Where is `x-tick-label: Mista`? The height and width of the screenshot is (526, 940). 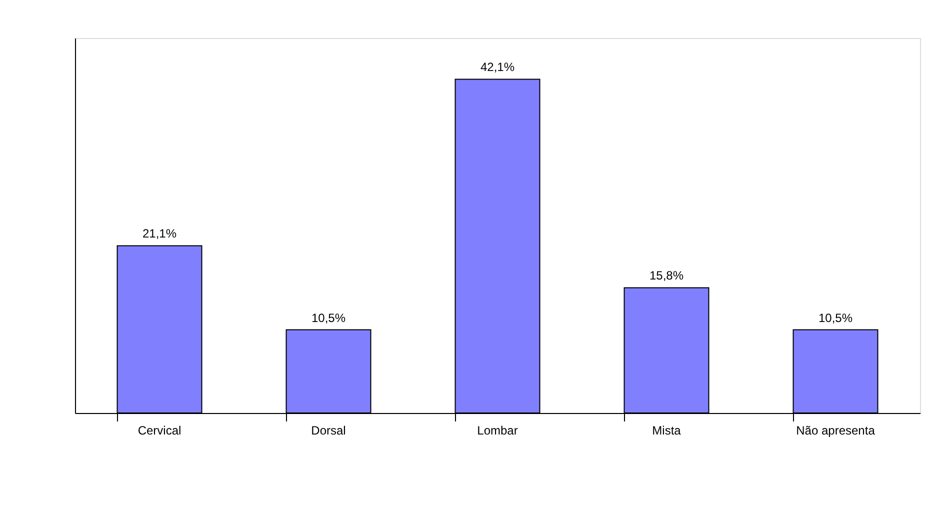
x-tick-label: Mista is located at coordinates (667, 431).